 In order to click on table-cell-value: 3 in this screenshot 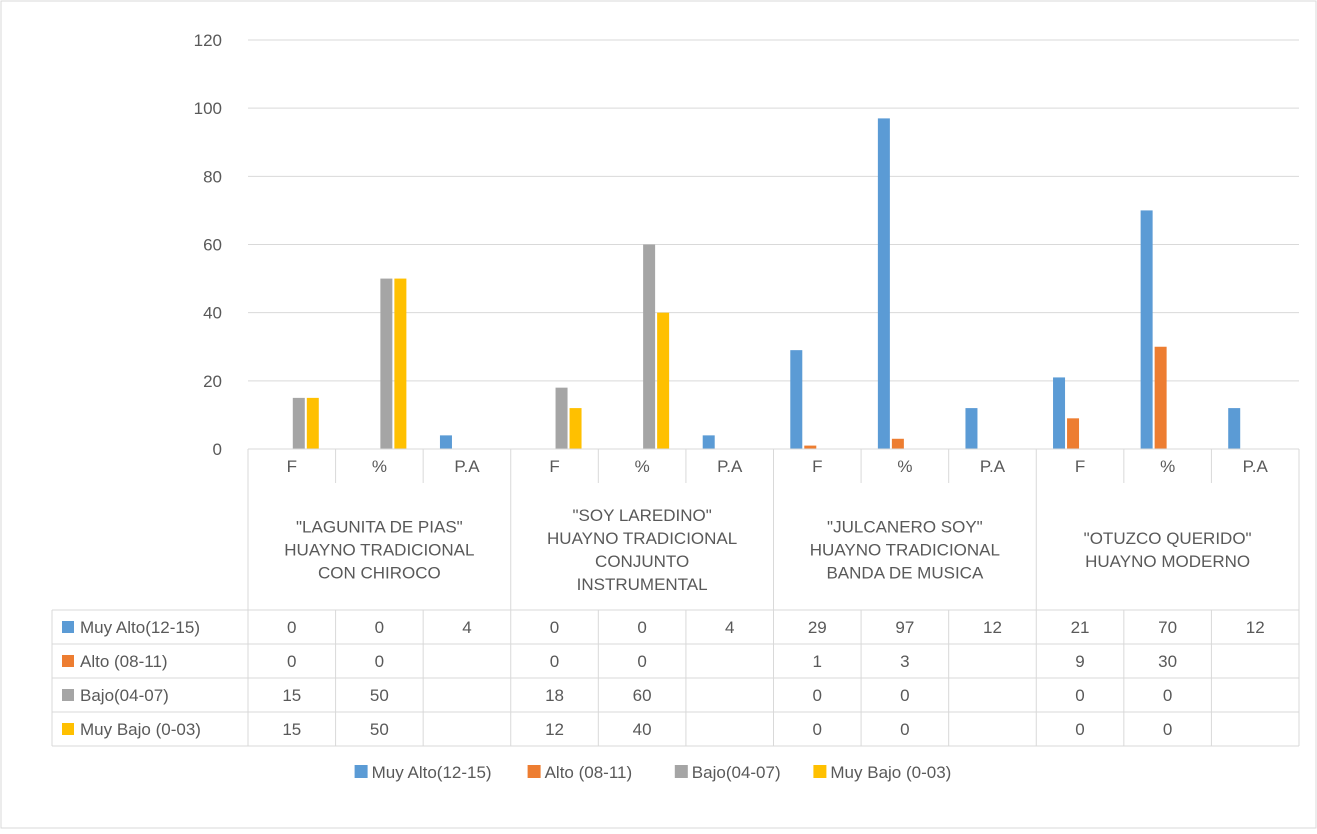, I will do `click(904, 661)`.